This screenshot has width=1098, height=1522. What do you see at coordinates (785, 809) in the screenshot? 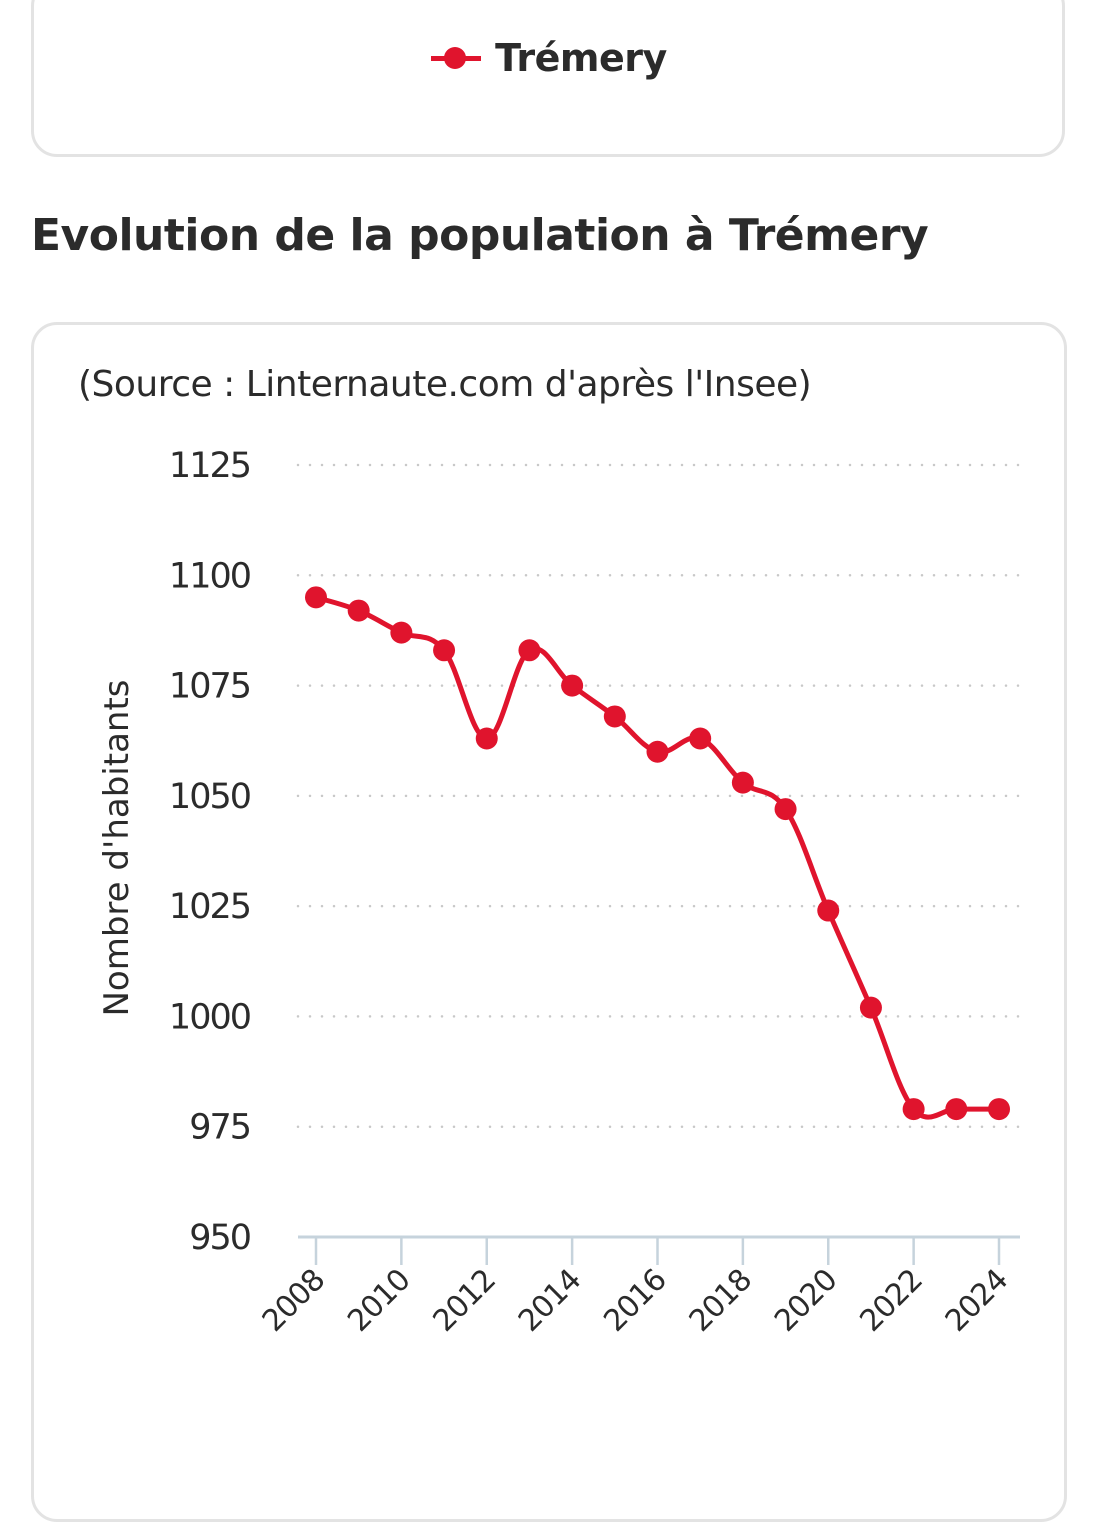
I see `data-point-2019` at bounding box center [785, 809].